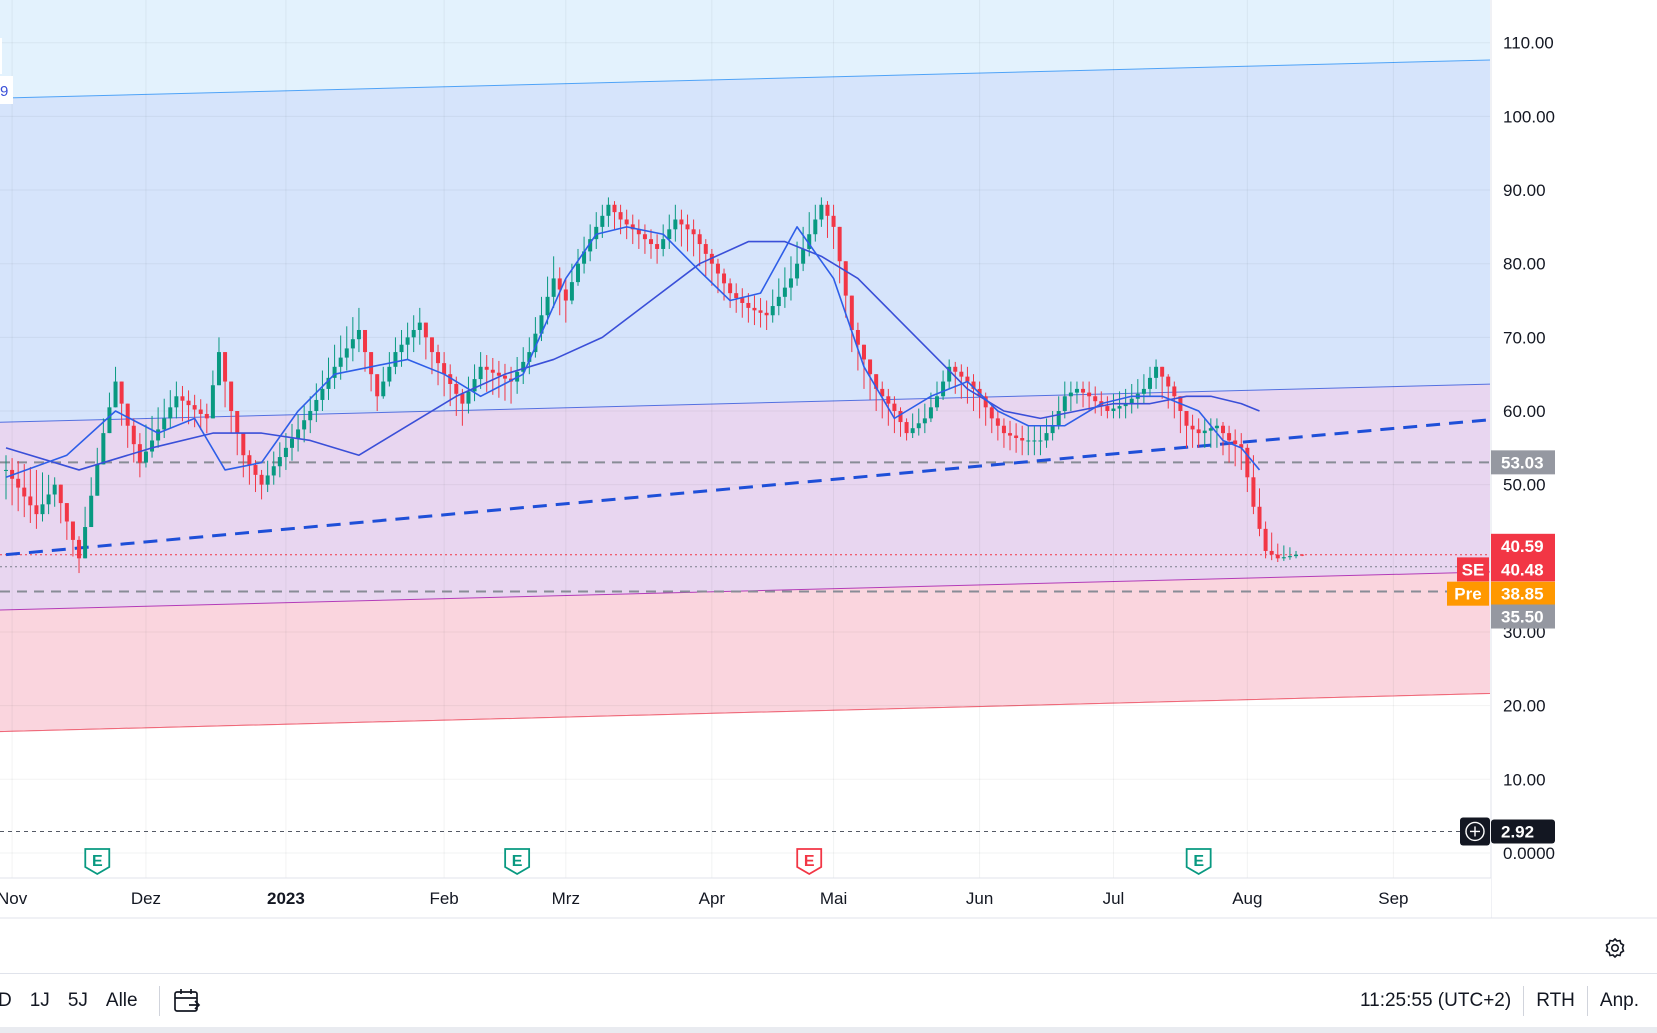  I want to click on price-axis-label: 53.03, so click(1523, 462).